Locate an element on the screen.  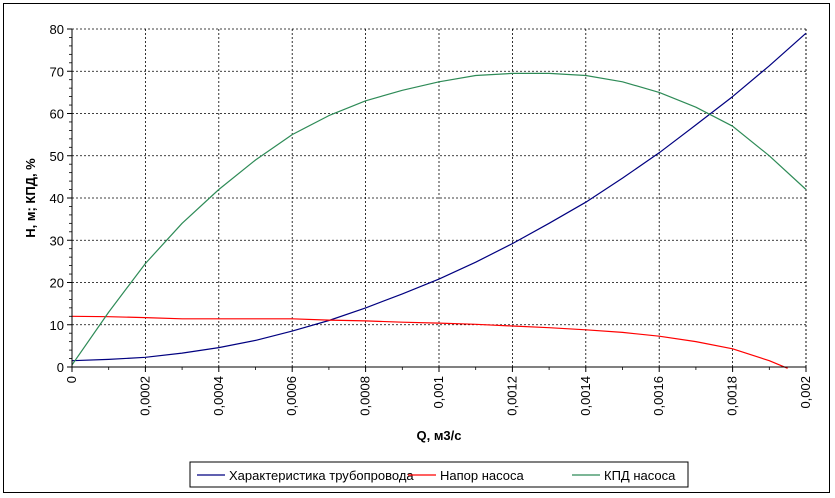
x-axis-title: Q, м3/с is located at coordinates (438, 435).